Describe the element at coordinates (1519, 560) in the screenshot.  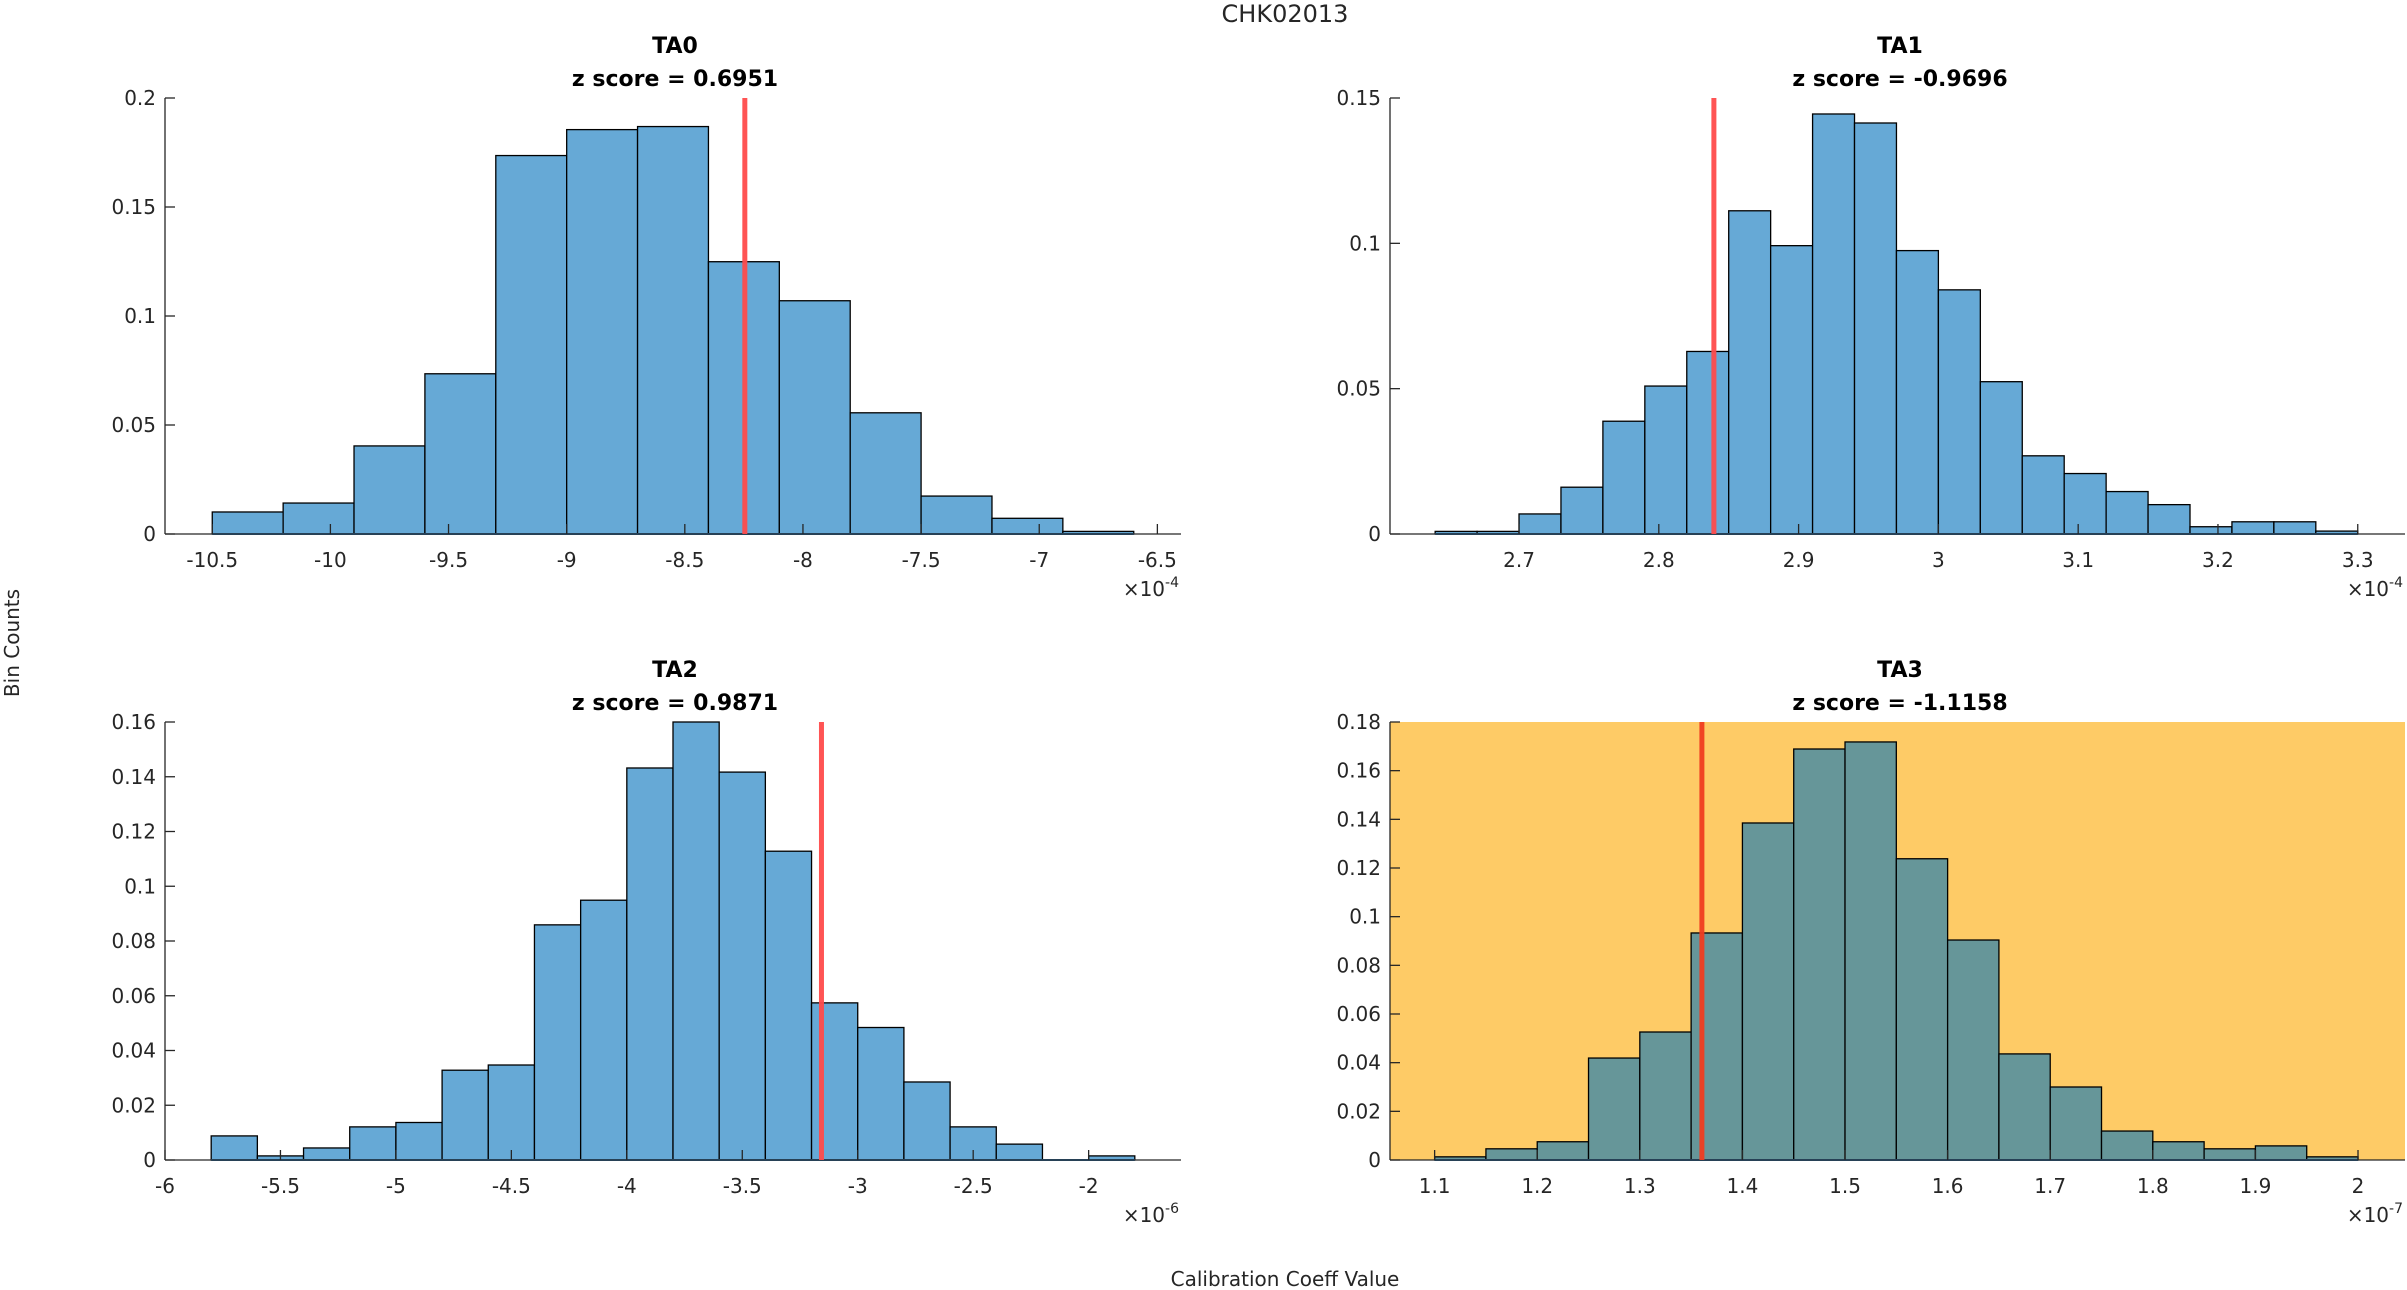
I see `x-tick-label: 2.7` at that location.